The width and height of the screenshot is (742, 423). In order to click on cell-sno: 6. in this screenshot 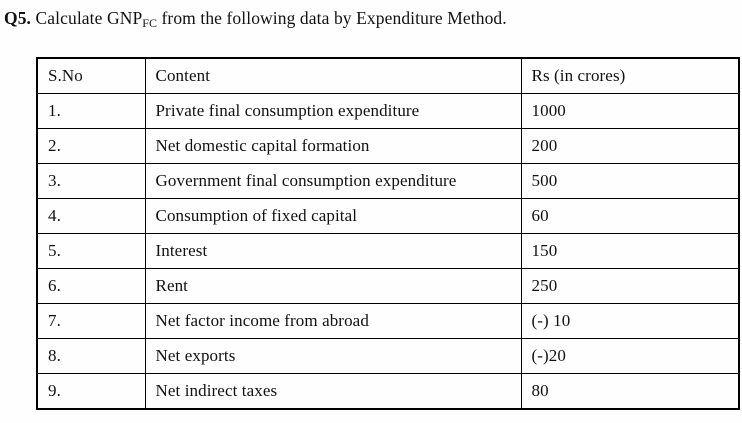, I will do `click(91, 286)`.